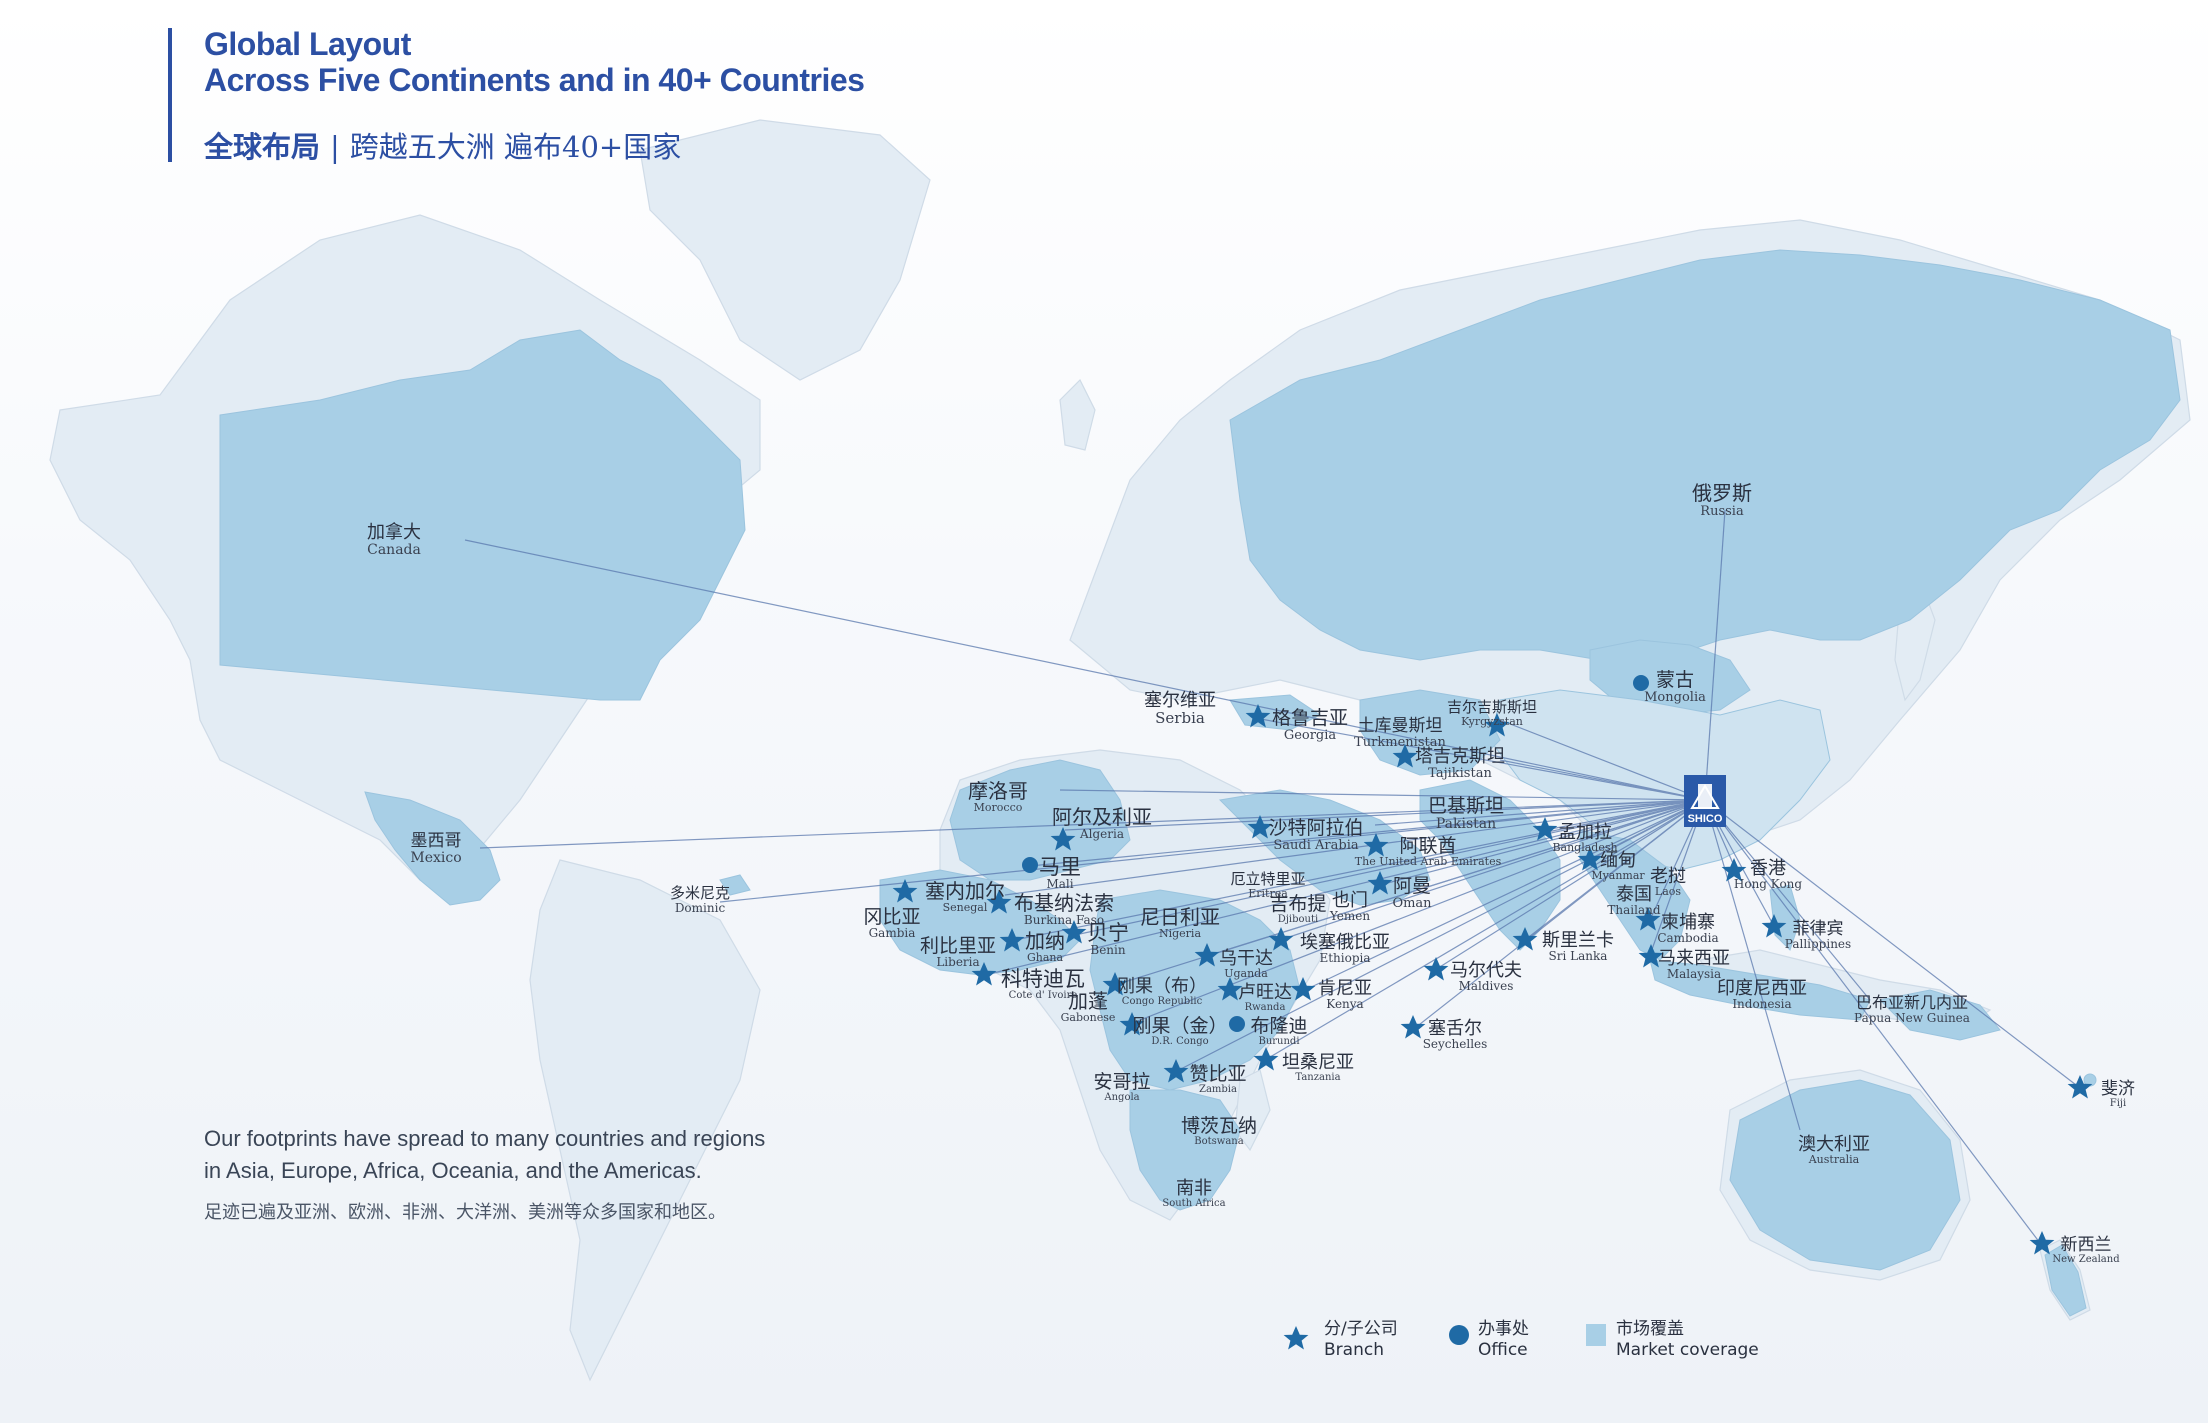 This screenshot has height=1423, width=2208. Describe the element at coordinates (1315, 828) in the screenshot. I see `location-label-zh: 沙特阿拉伯` at that location.